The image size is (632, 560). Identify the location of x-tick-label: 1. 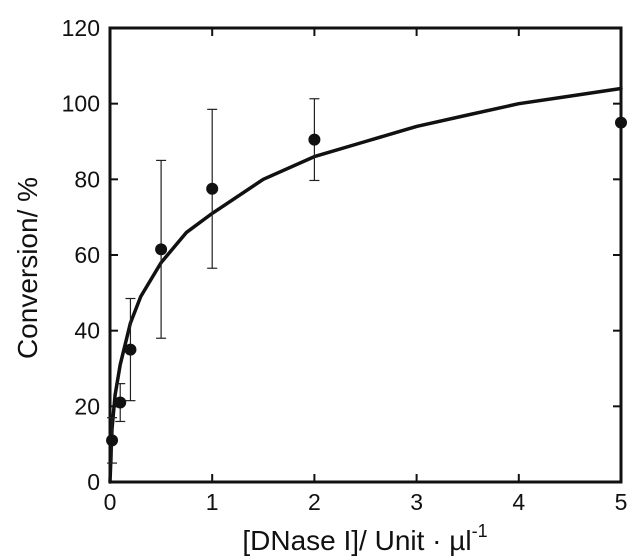
(212, 502).